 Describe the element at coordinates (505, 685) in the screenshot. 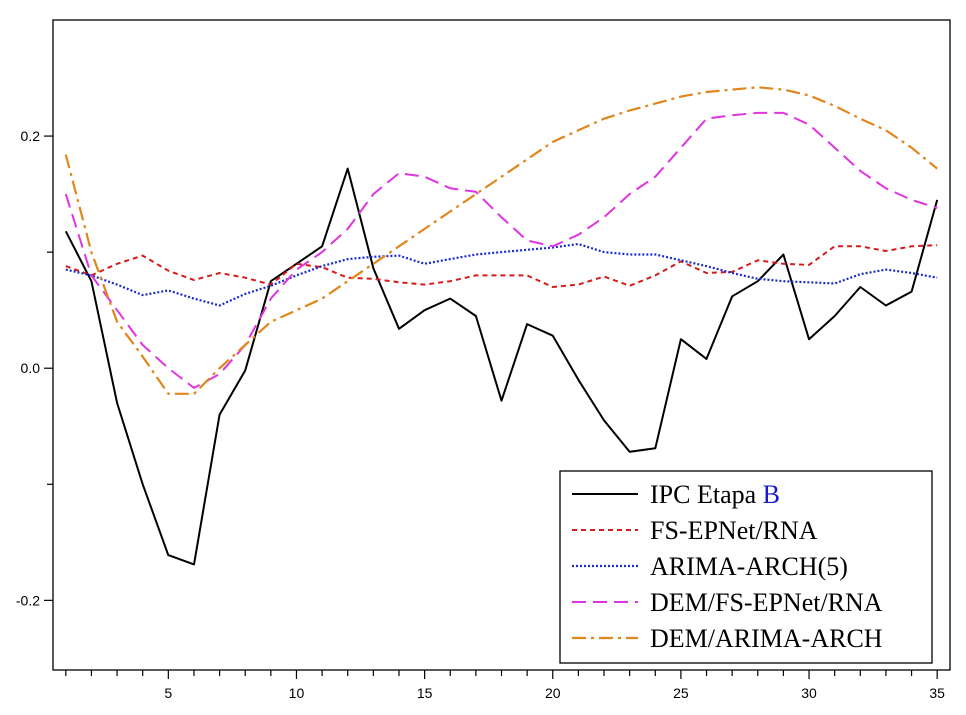

I see `x-axis: 5 10 15 20 25 30 35` at that location.